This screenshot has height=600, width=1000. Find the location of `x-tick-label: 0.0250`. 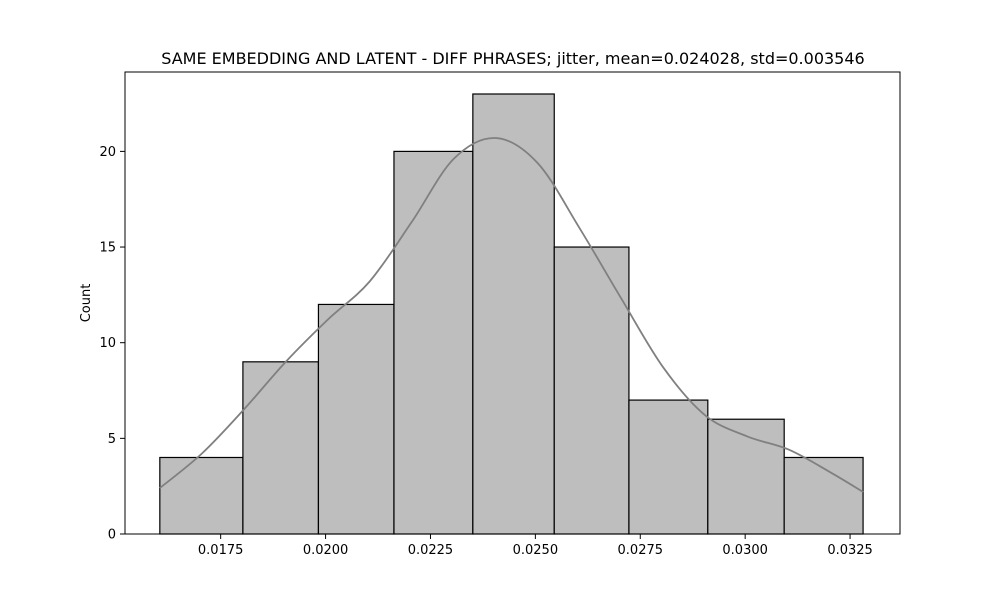

x-tick-label: 0.0250 is located at coordinates (536, 550).